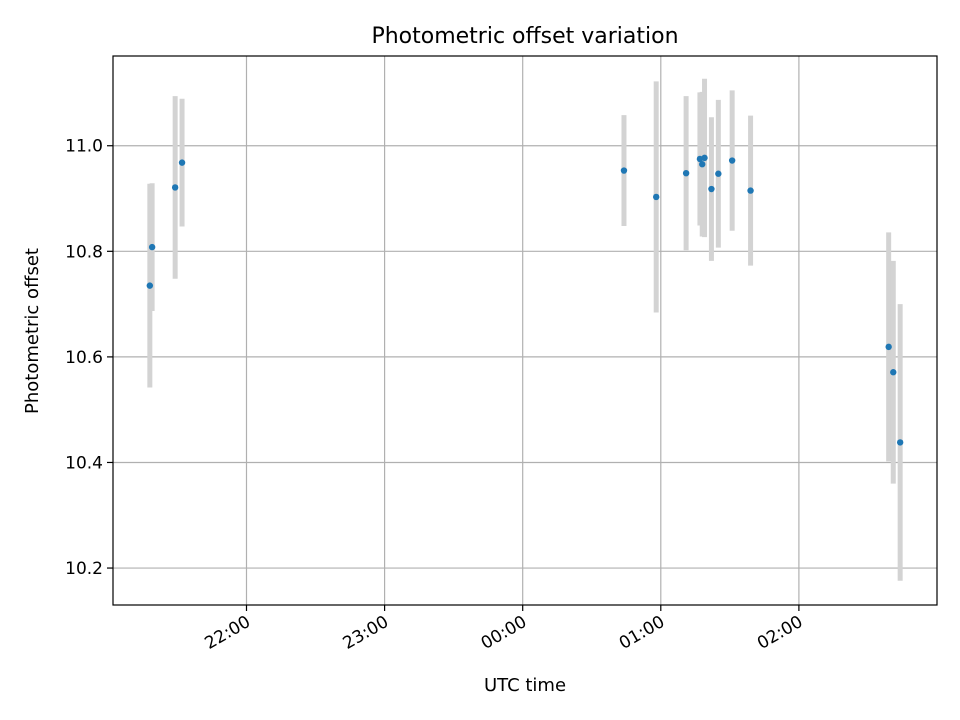 The image size is (960, 720). I want to click on y-tick-label: 10.4, so click(84, 463).